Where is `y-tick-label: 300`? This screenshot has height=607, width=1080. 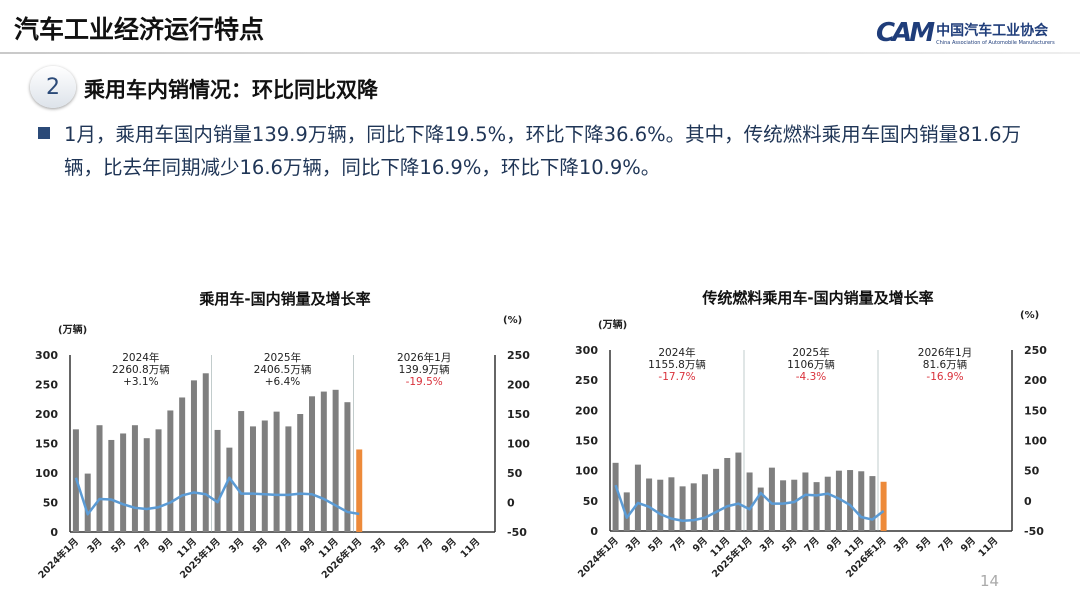 y-tick-label: 300 is located at coordinates (46, 355).